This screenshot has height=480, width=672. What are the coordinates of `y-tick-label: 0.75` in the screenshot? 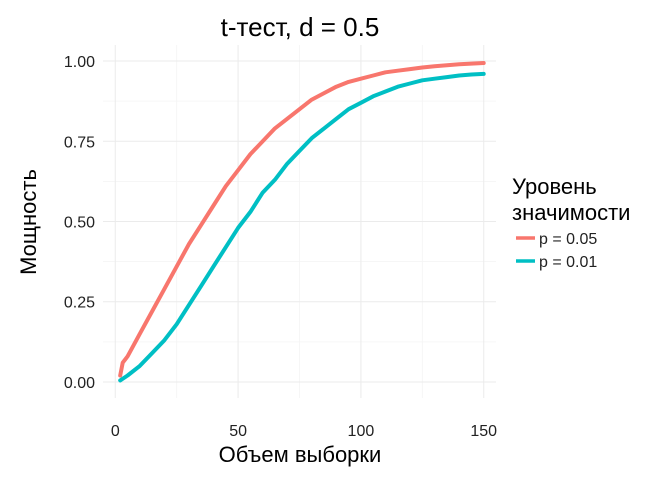 It's located at (79, 142).